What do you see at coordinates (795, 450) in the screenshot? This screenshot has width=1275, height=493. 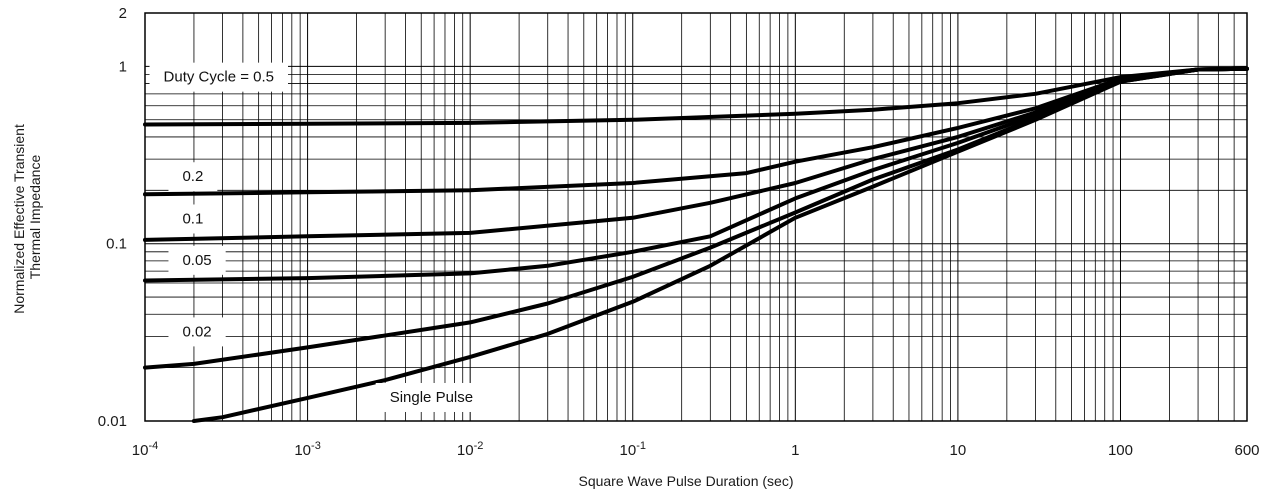 I see `x-tick-label: 1` at bounding box center [795, 450].